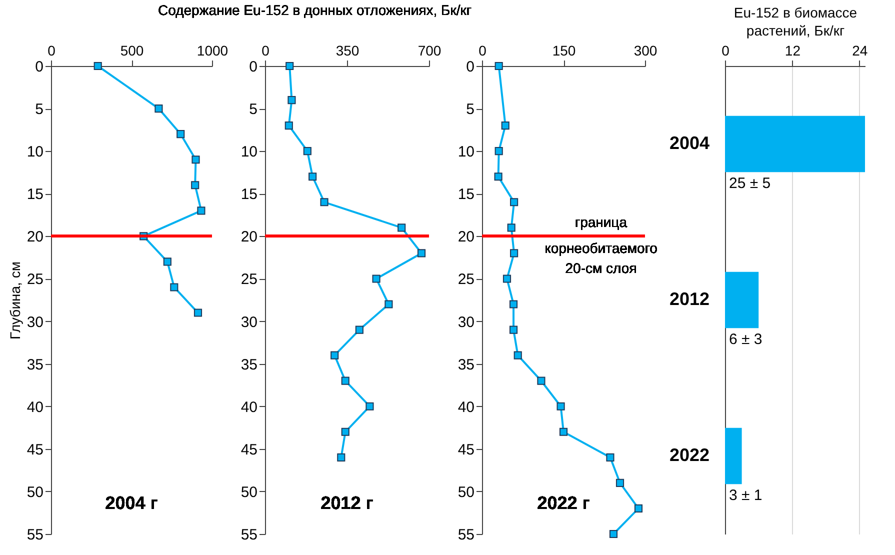 The image size is (895, 555). Describe the element at coordinates (347, 503) in the screenshot. I see `annotation: 2012 г` at that location.